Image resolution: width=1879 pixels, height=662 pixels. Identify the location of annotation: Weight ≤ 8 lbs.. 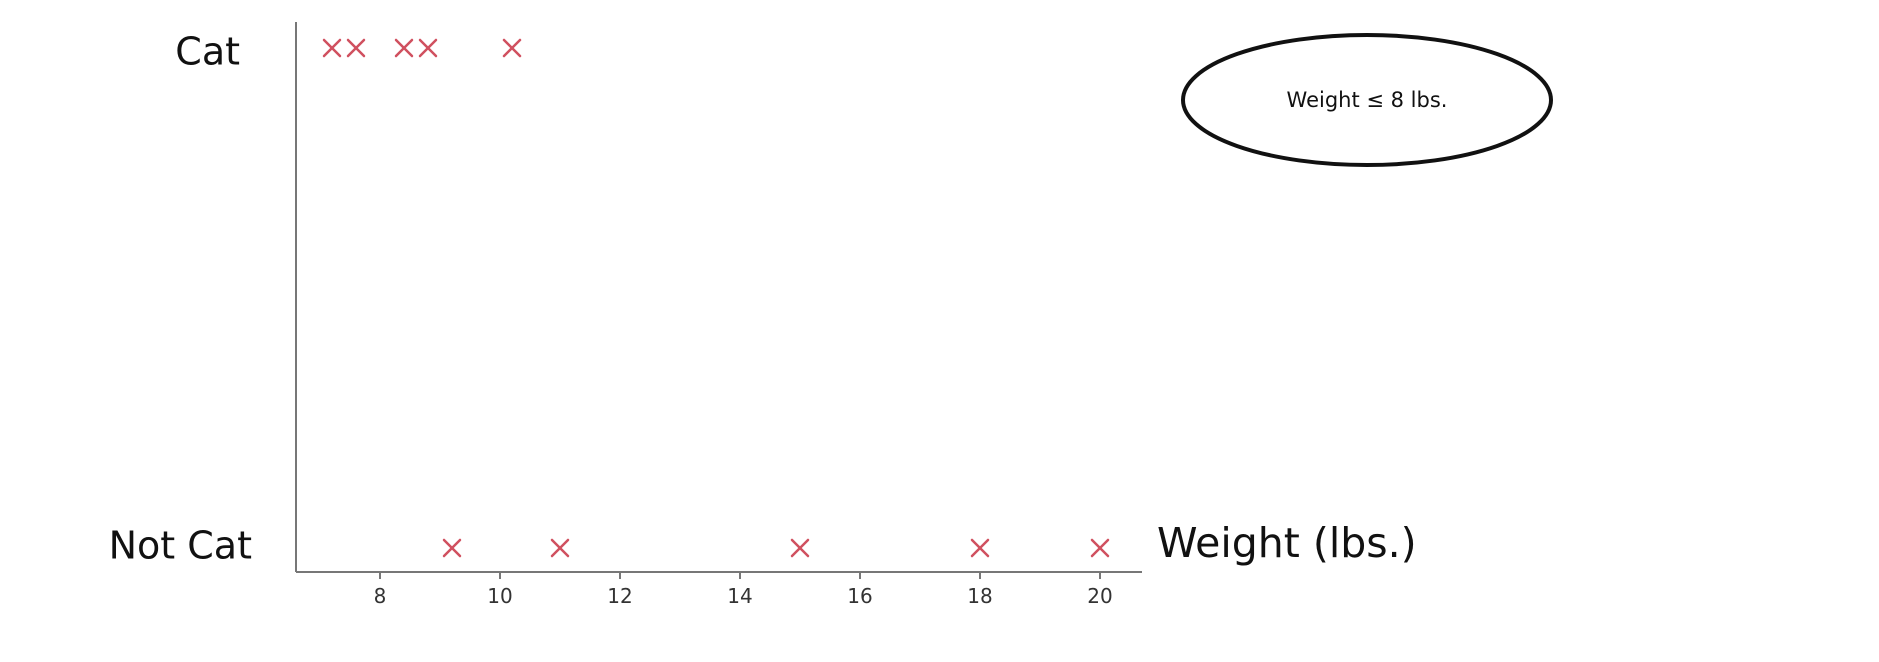
(1367, 100).